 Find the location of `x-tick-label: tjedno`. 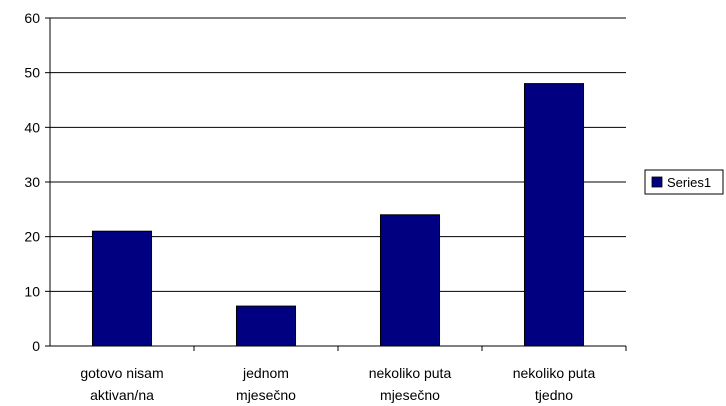

x-tick-label: tjedno is located at coordinates (554, 395).